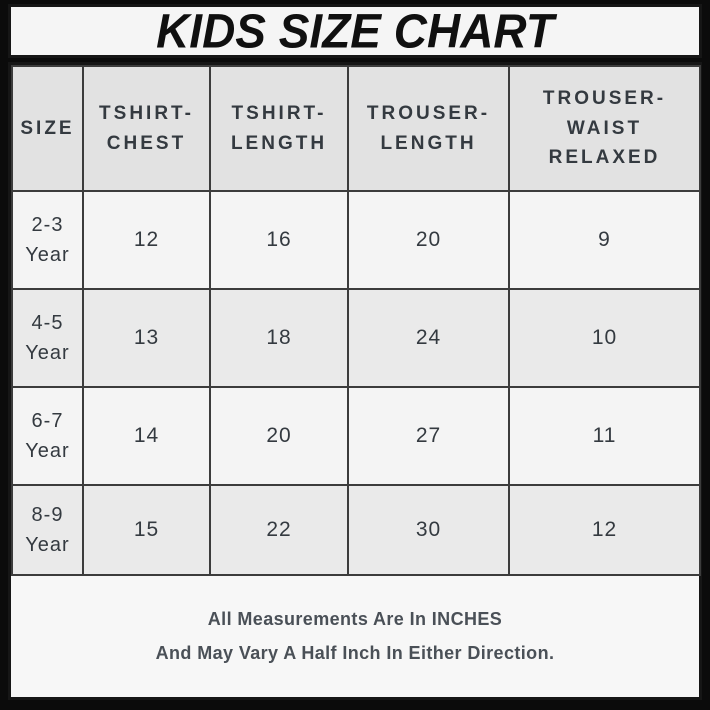 The width and height of the screenshot is (710, 710). Describe the element at coordinates (428, 240) in the screenshot. I see `cell-trouser-length: 20` at that location.